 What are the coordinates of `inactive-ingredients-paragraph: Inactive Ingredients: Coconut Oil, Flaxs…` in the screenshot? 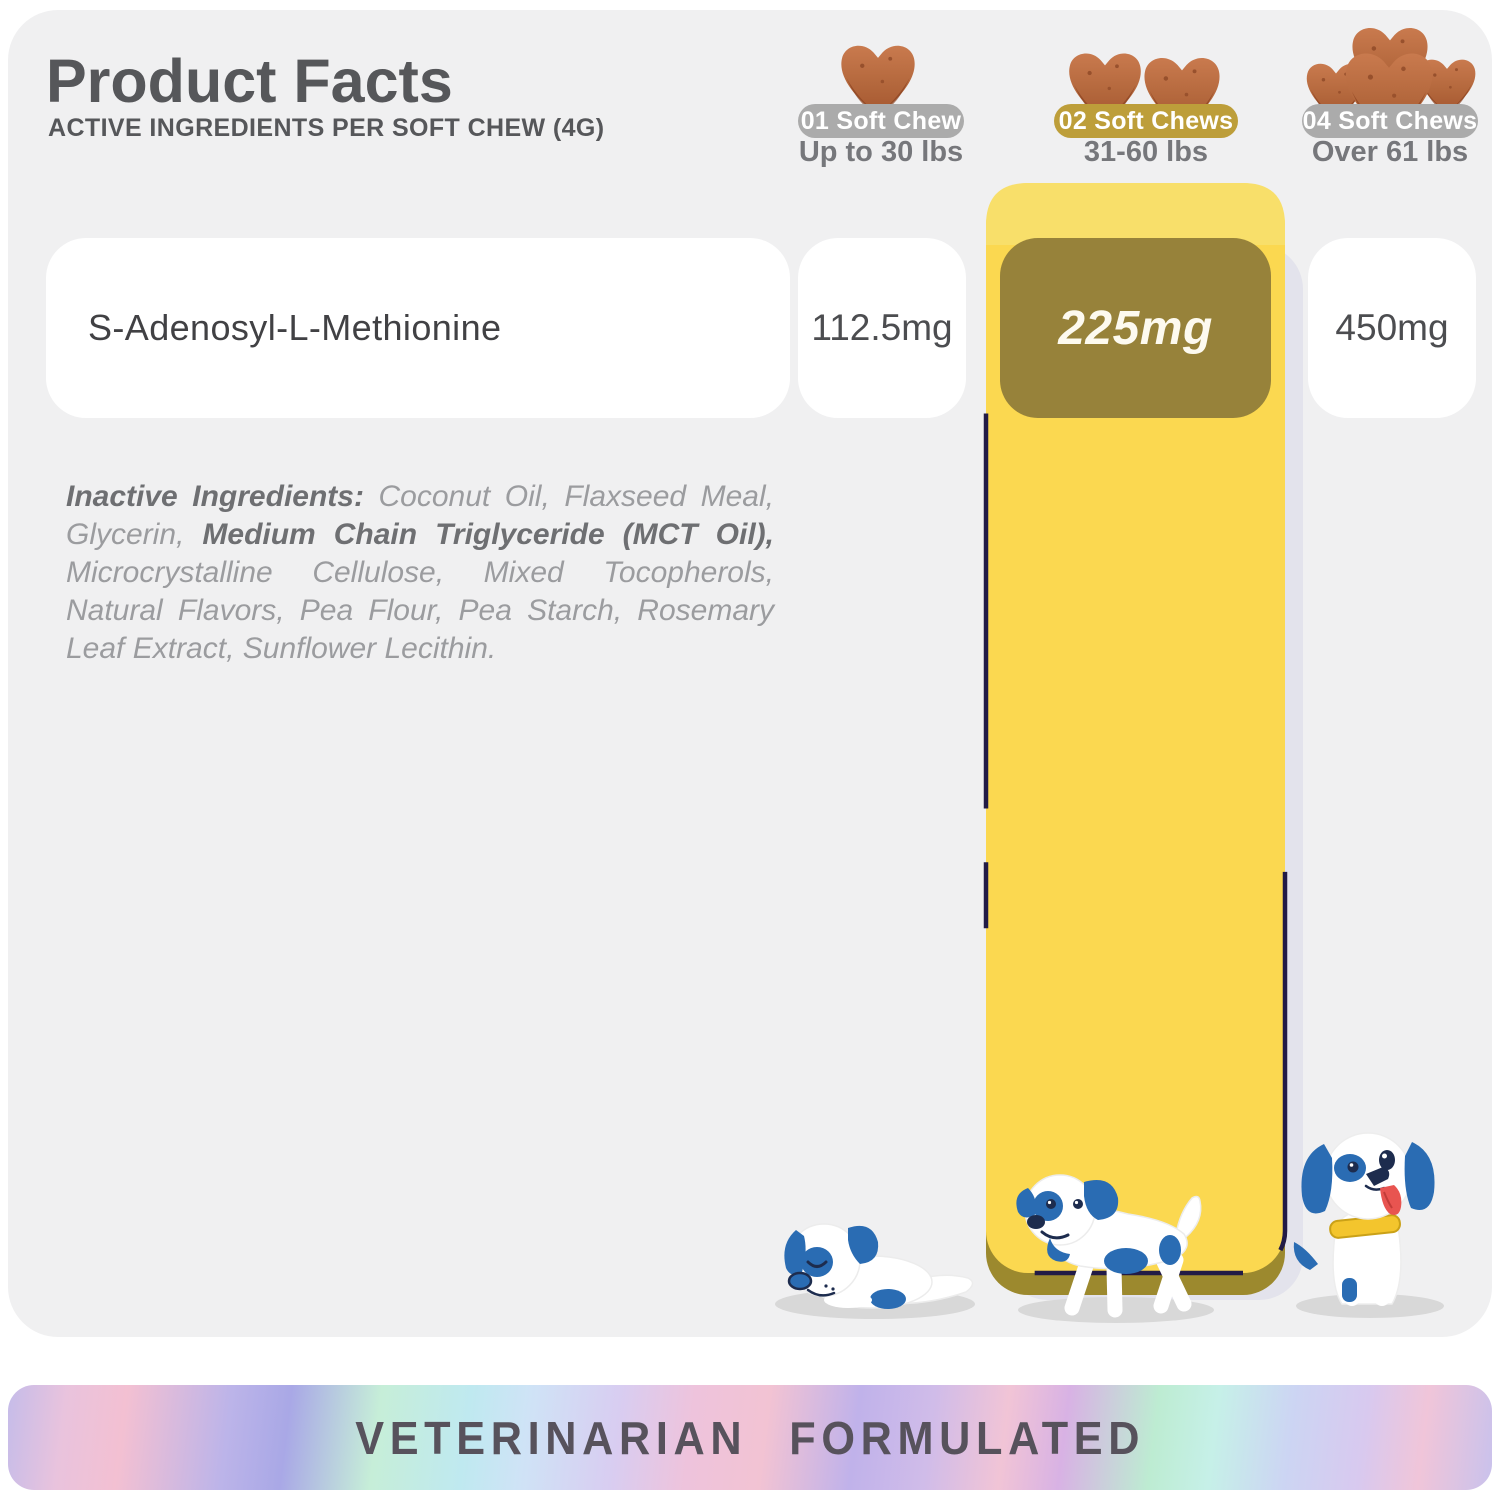 It's located at (420, 573).